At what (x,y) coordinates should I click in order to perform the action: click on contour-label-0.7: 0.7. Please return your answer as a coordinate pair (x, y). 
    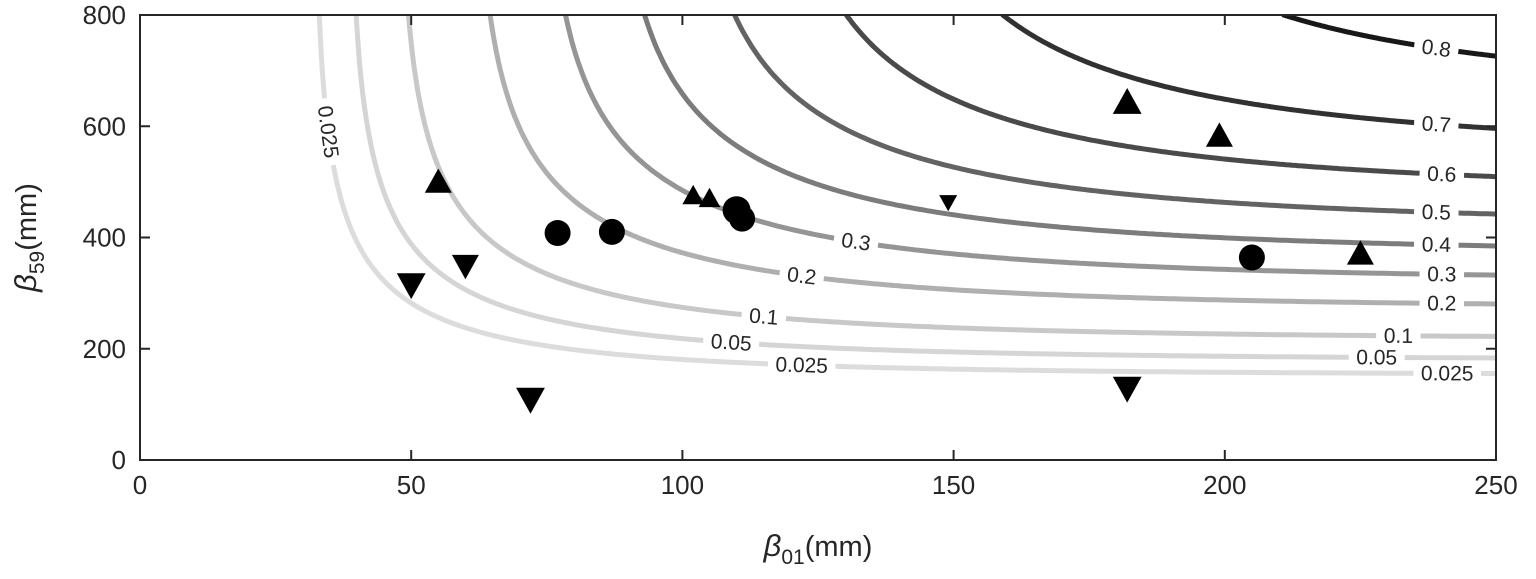
    Looking at the image, I should click on (1436, 124).